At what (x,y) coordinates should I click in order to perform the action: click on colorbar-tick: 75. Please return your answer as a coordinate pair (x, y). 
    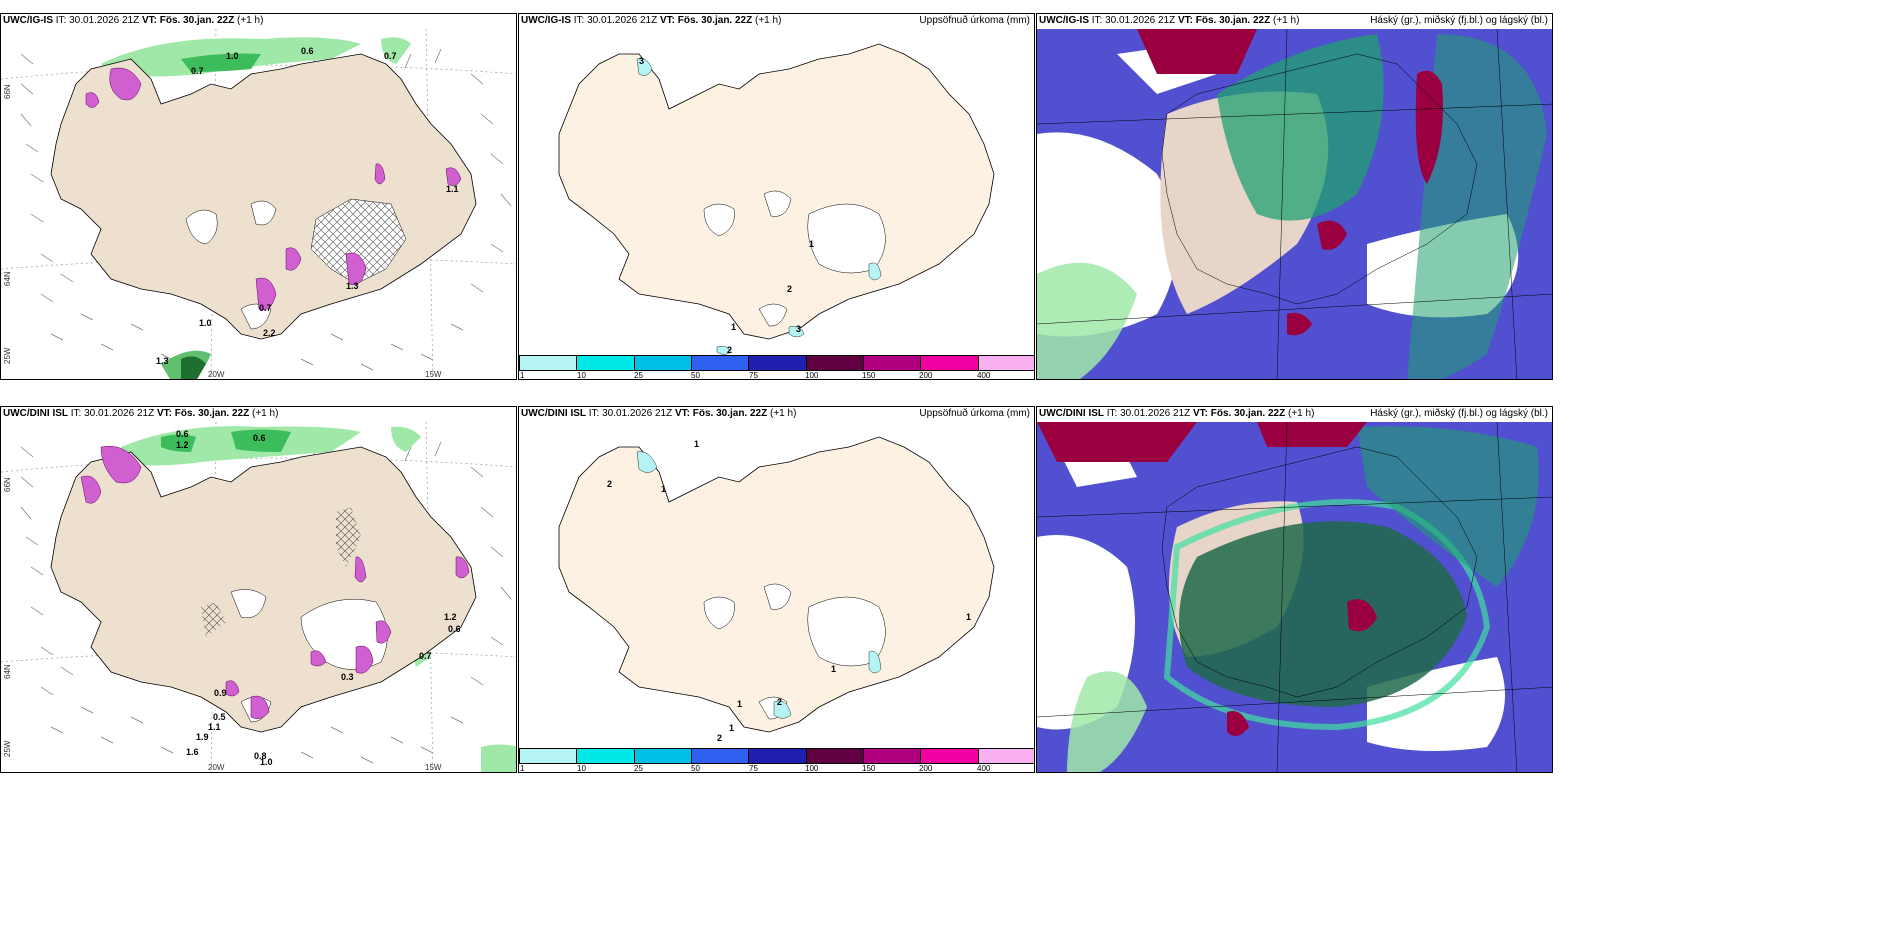
    Looking at the image, I should click on (753, 768).